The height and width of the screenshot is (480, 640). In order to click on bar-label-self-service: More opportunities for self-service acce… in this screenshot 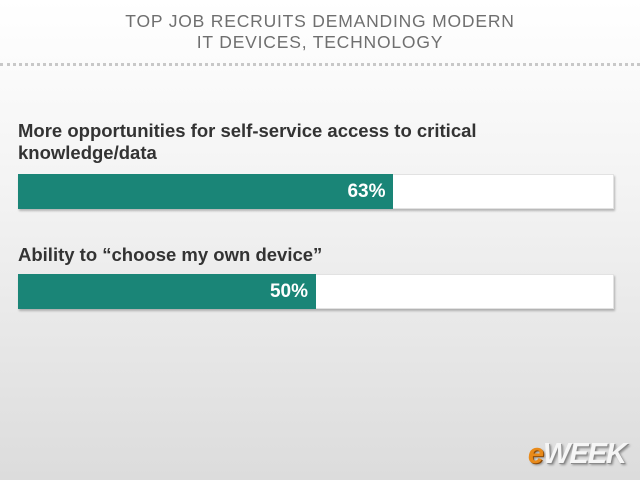, I will do `click(318, 142)`.